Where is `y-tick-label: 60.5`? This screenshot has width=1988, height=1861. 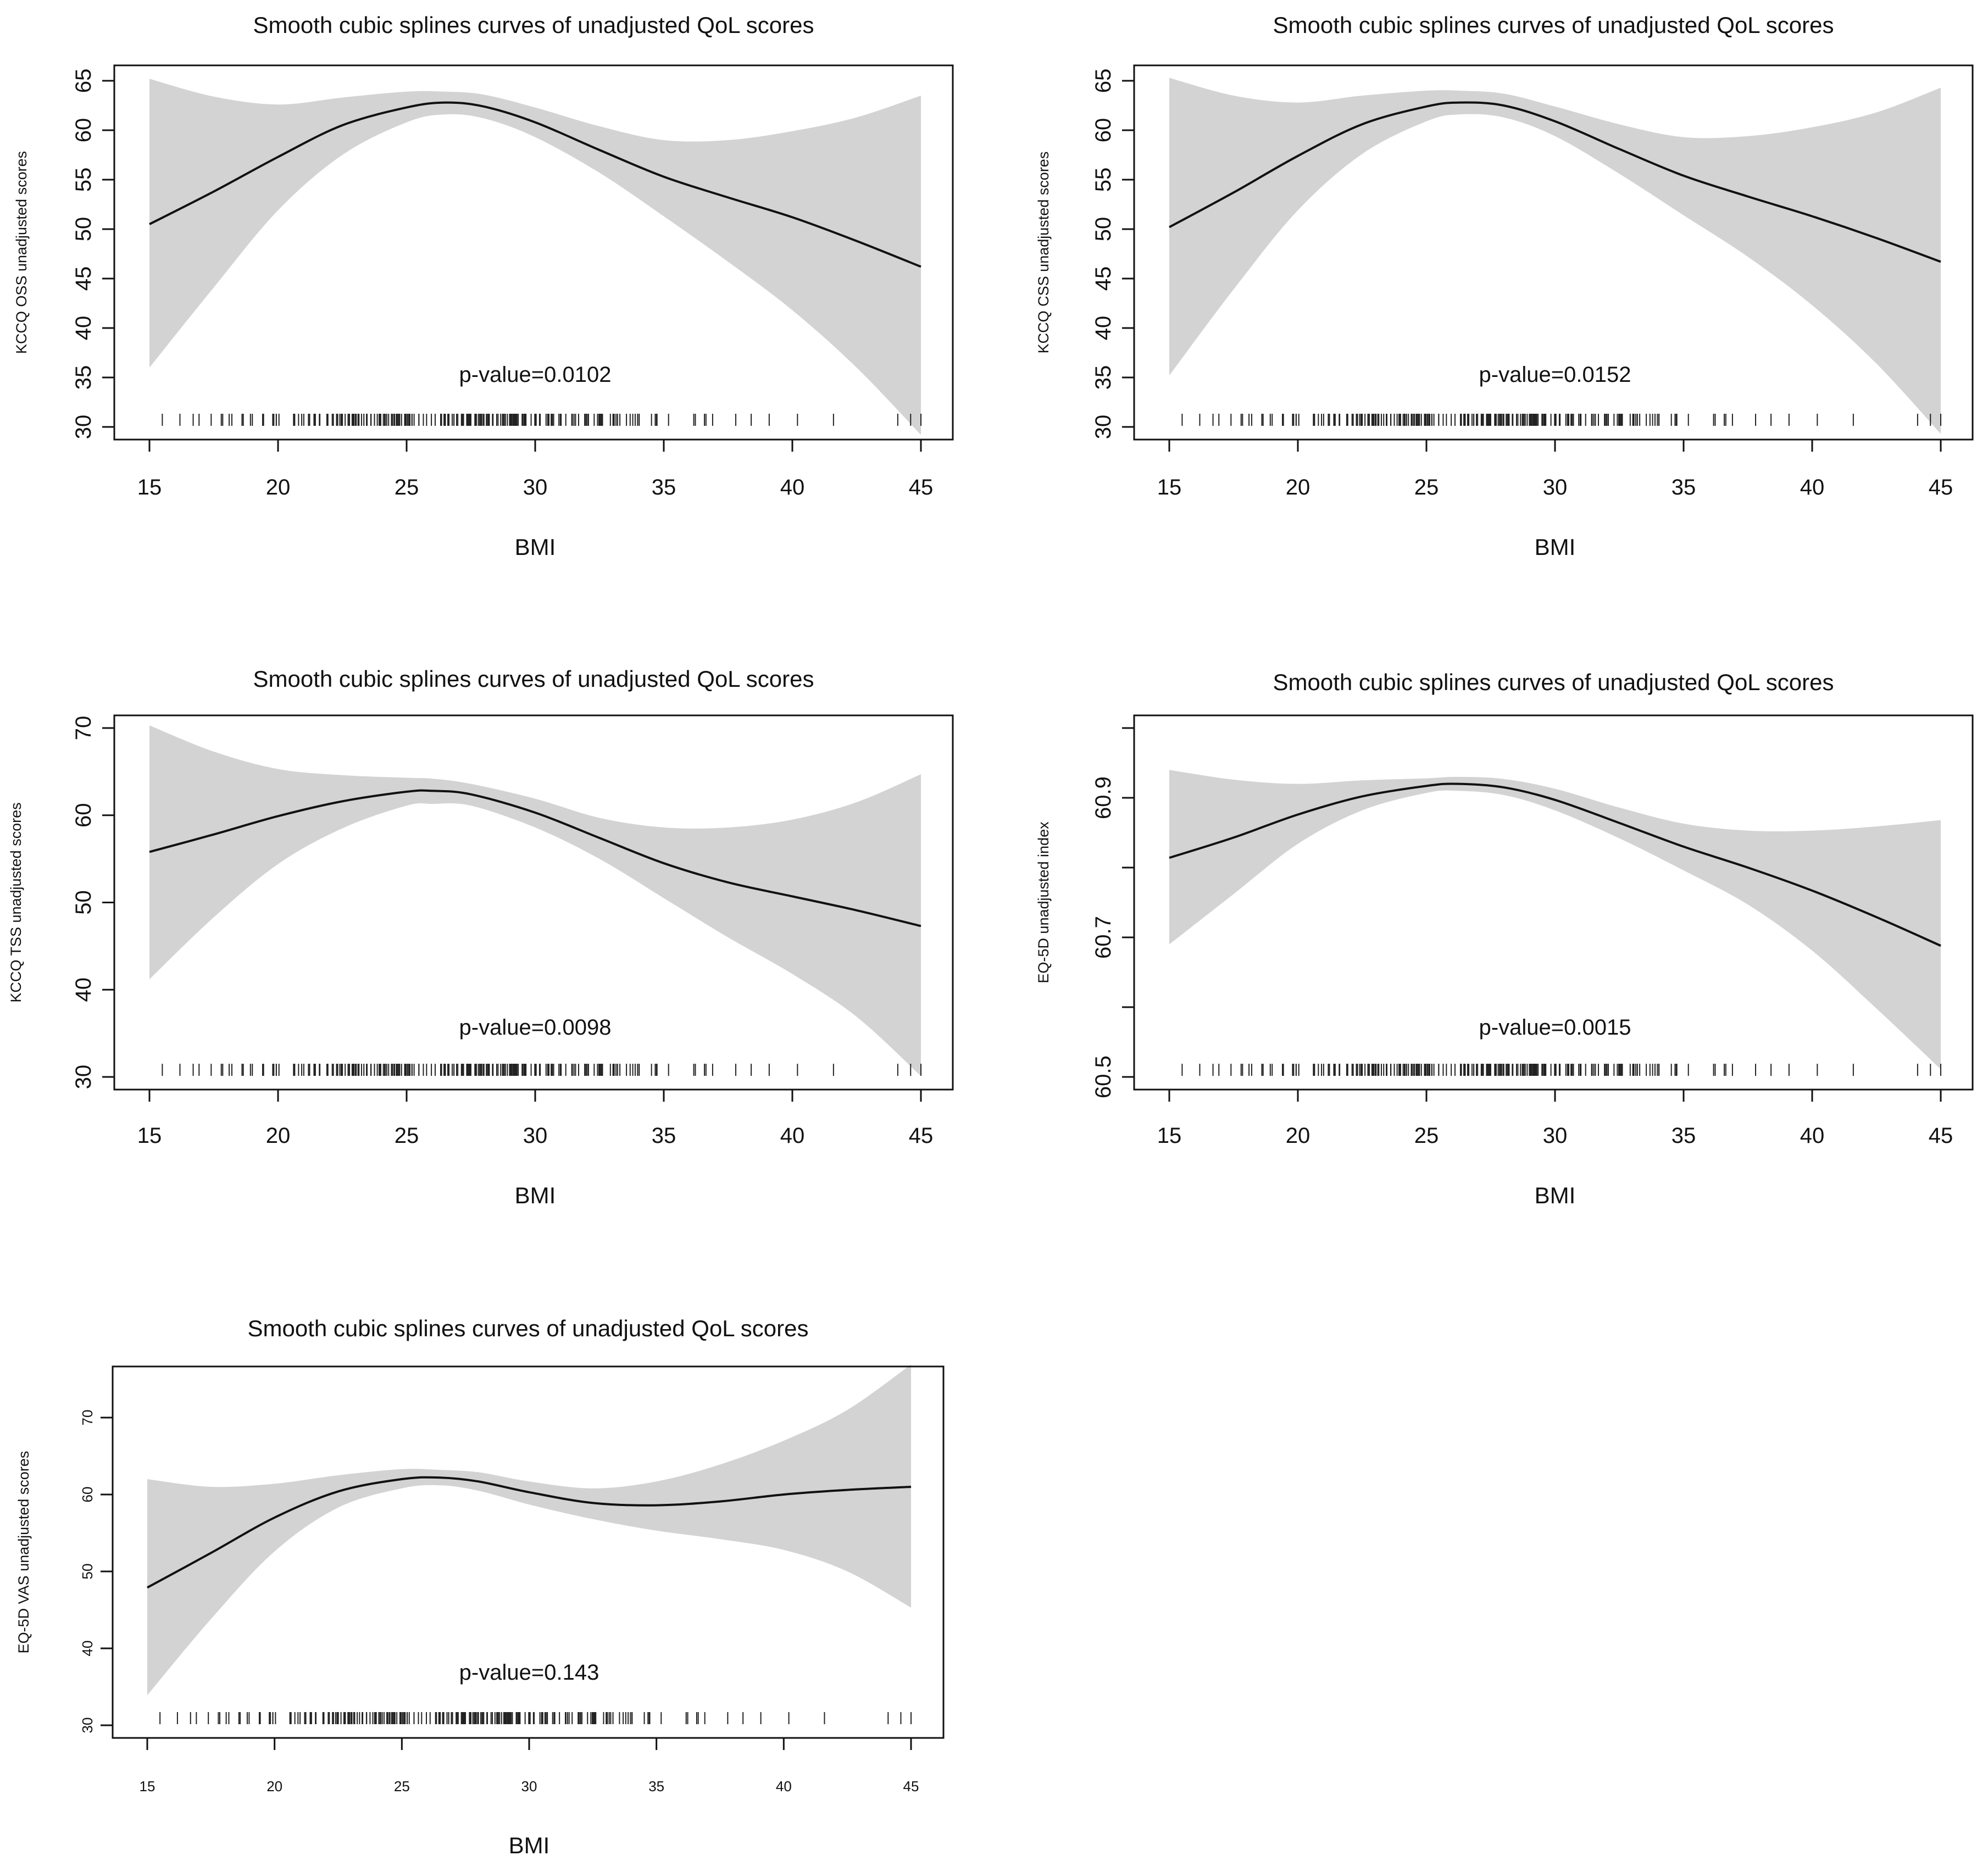
y-tick-label: 60.5 is located at coordinates (1103, 1077).